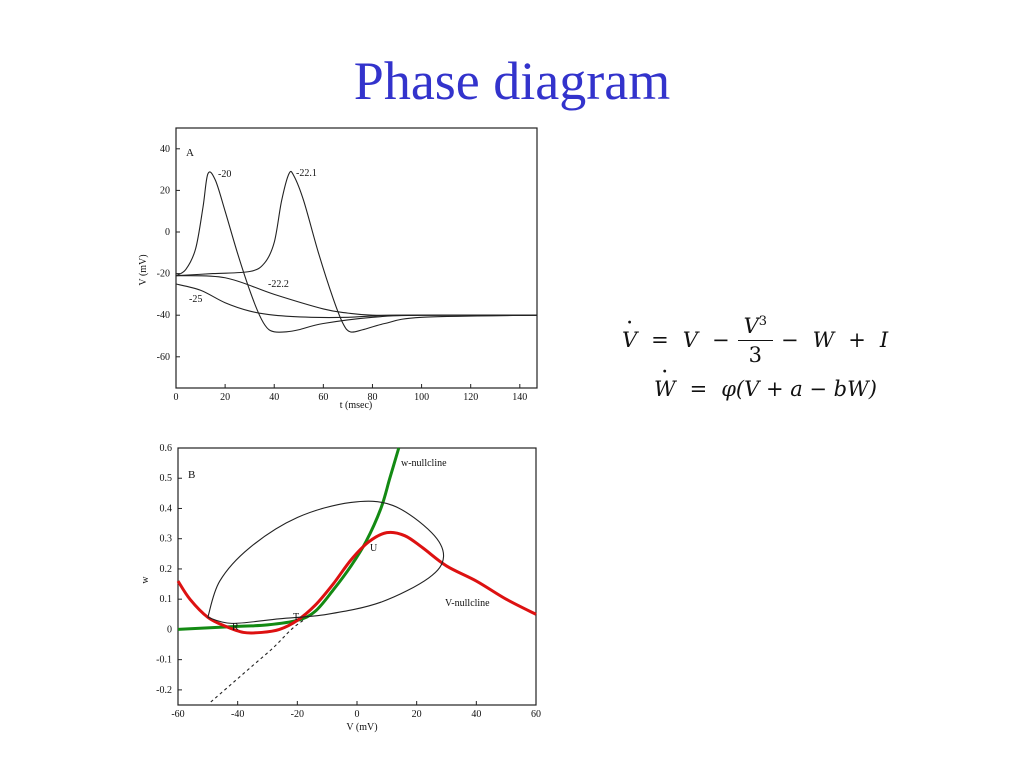  I want to click on panel-b-ylabel: w, so click(145, 580).